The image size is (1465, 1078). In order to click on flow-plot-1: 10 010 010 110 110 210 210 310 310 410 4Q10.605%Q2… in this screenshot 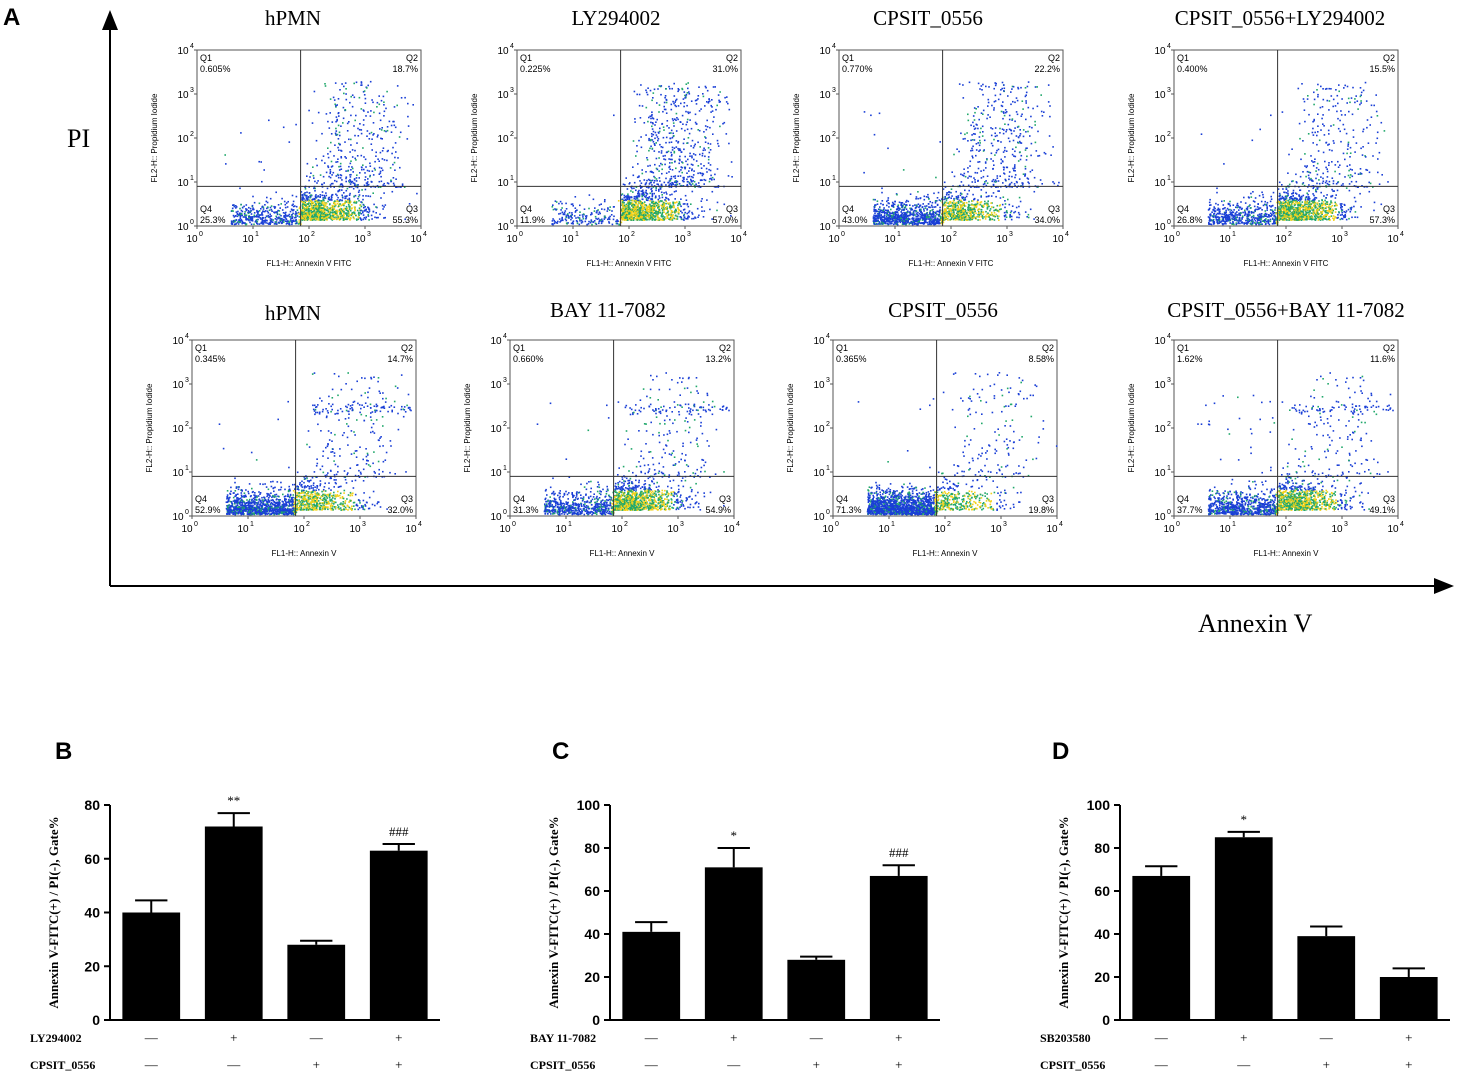, I will do `click(288, 155)`.